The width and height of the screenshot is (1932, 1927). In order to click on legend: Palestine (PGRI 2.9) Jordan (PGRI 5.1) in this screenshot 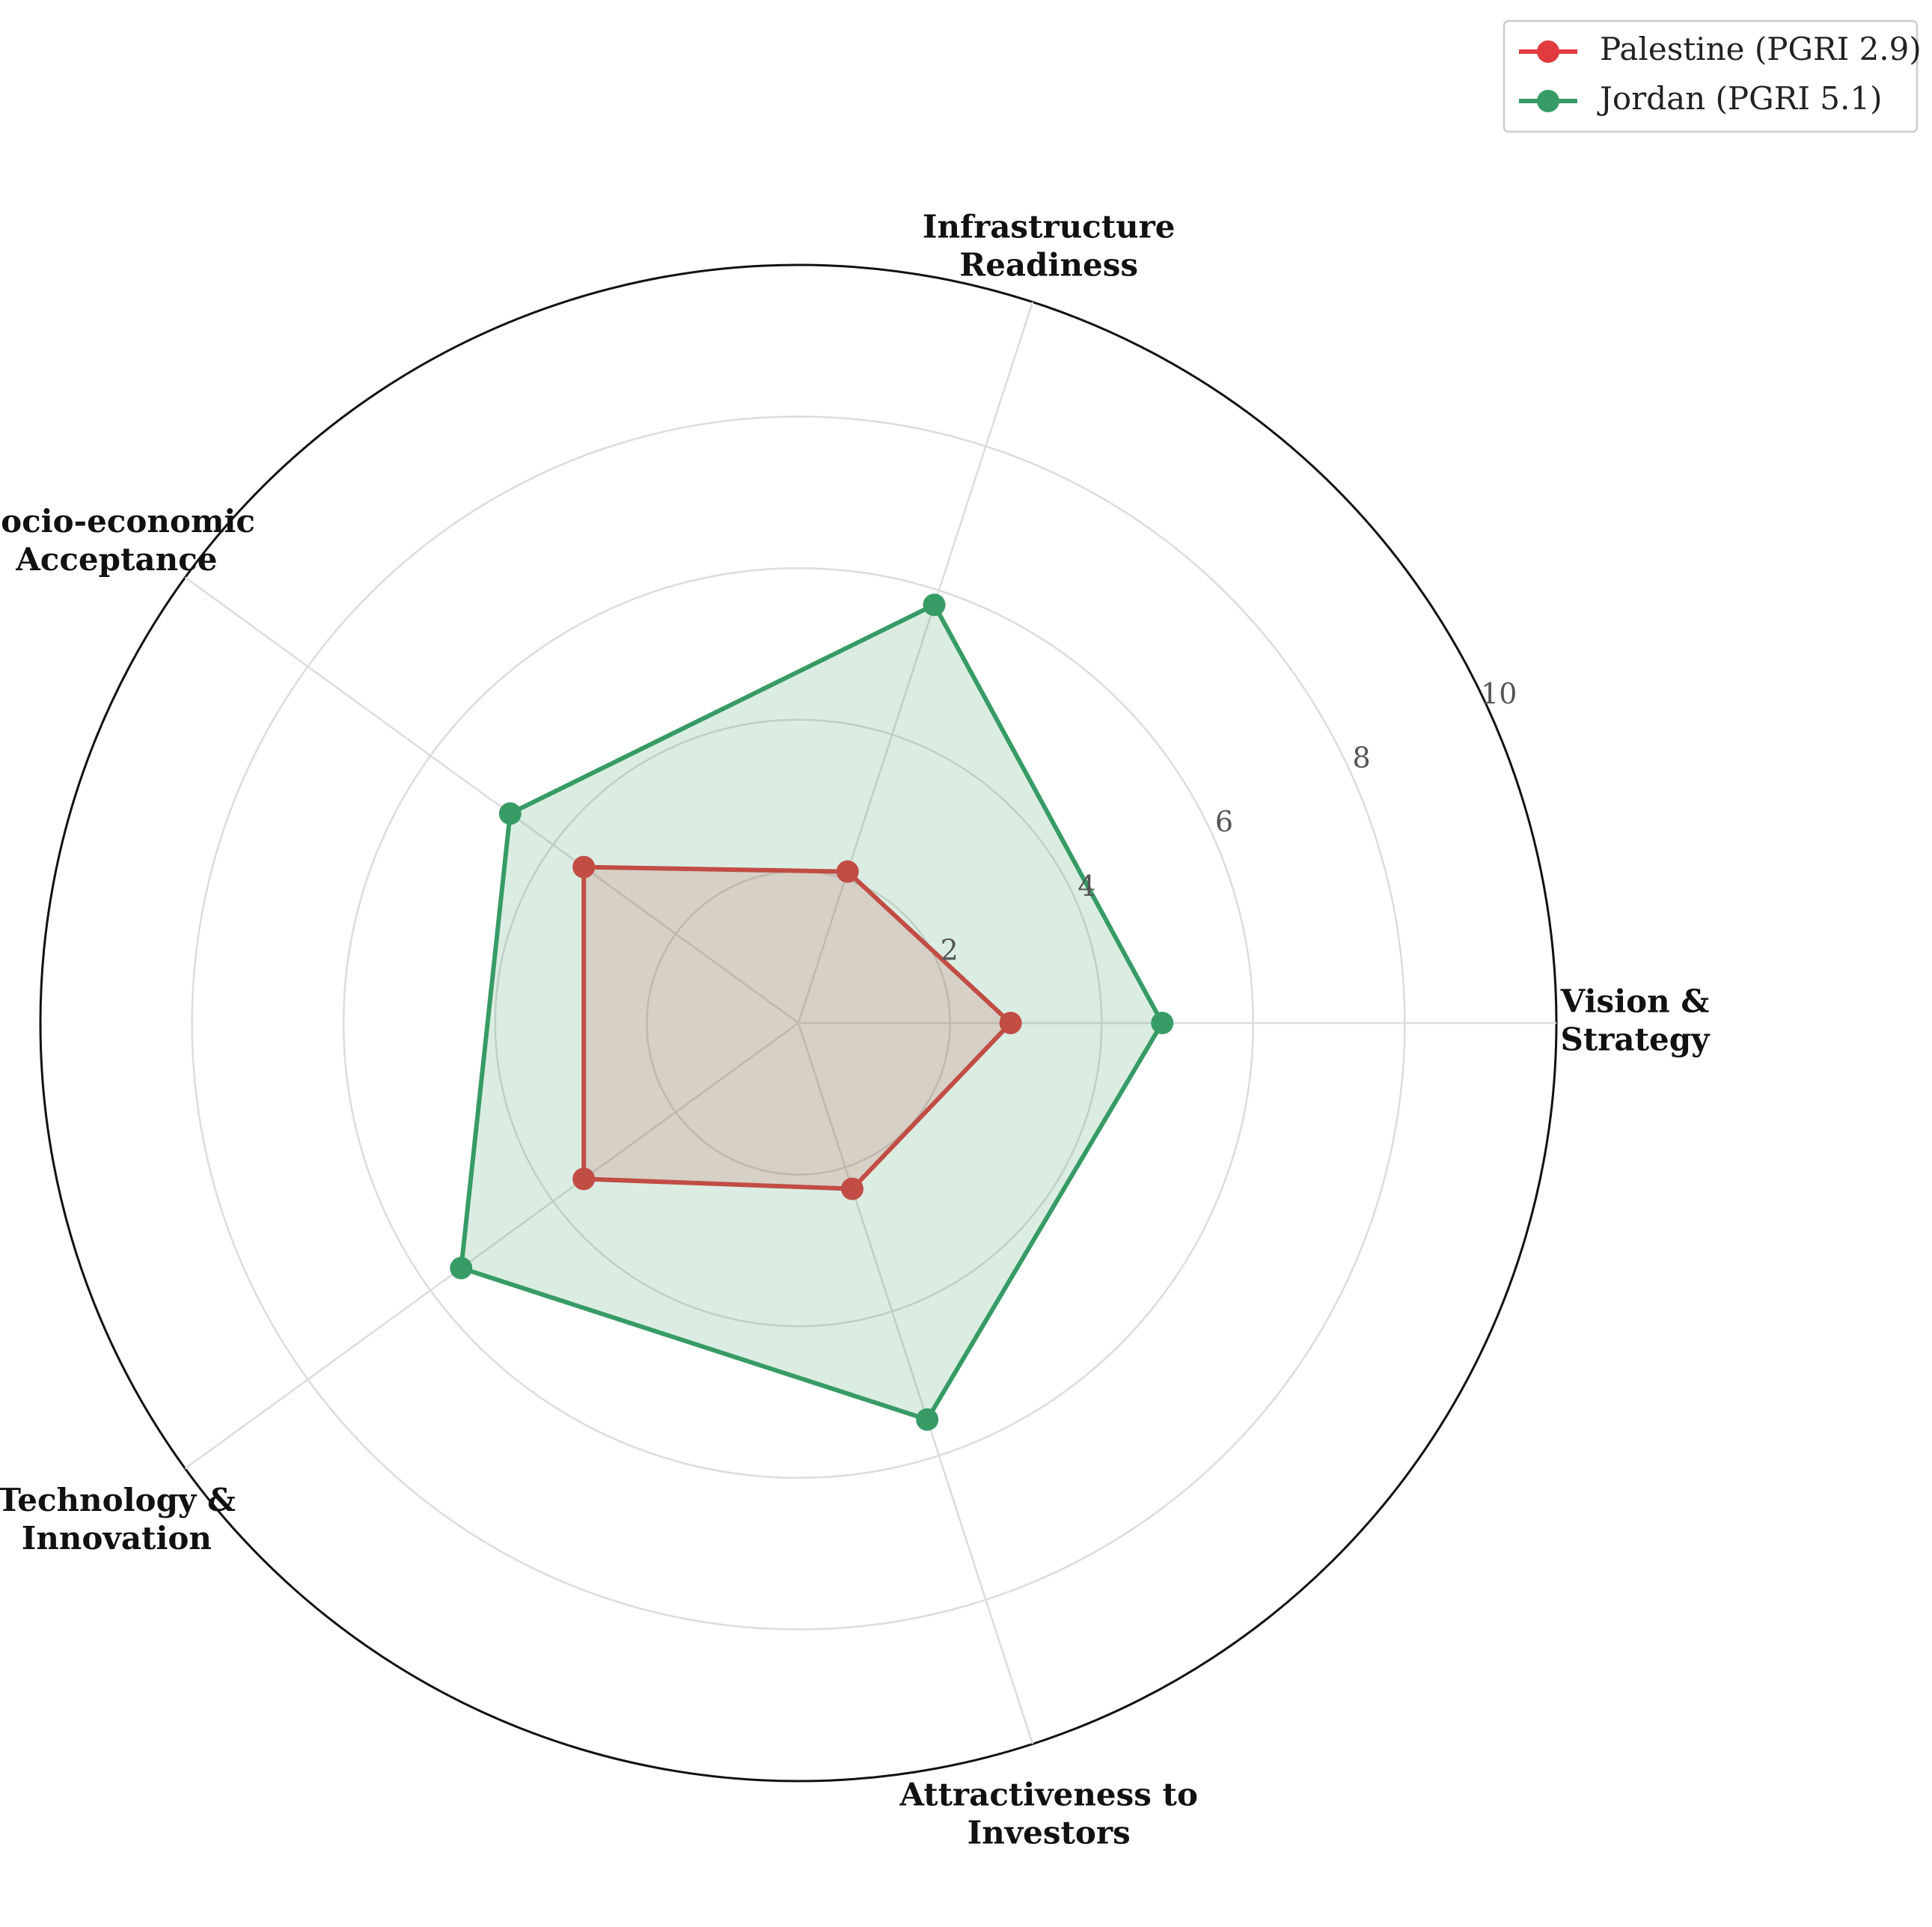, I will do `click(1713, 76)`.